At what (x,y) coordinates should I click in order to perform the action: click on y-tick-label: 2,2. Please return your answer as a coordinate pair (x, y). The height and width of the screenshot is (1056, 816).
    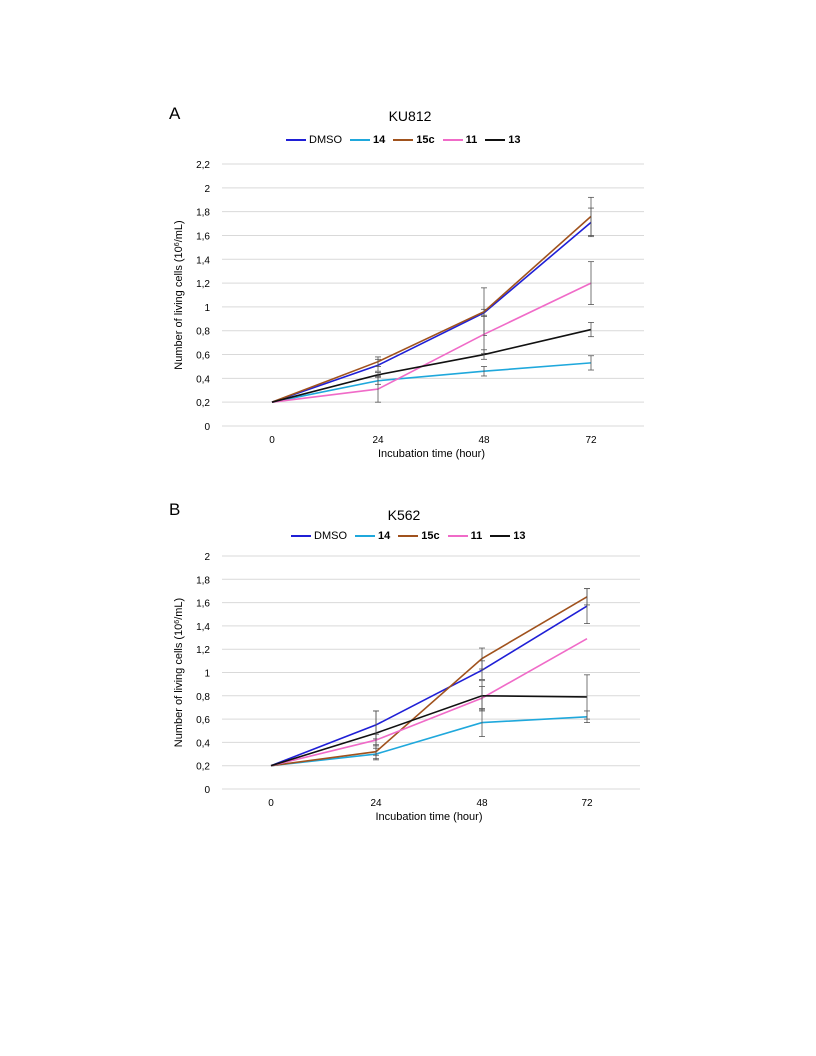
    Looking at the image, I should click on (203, 165).